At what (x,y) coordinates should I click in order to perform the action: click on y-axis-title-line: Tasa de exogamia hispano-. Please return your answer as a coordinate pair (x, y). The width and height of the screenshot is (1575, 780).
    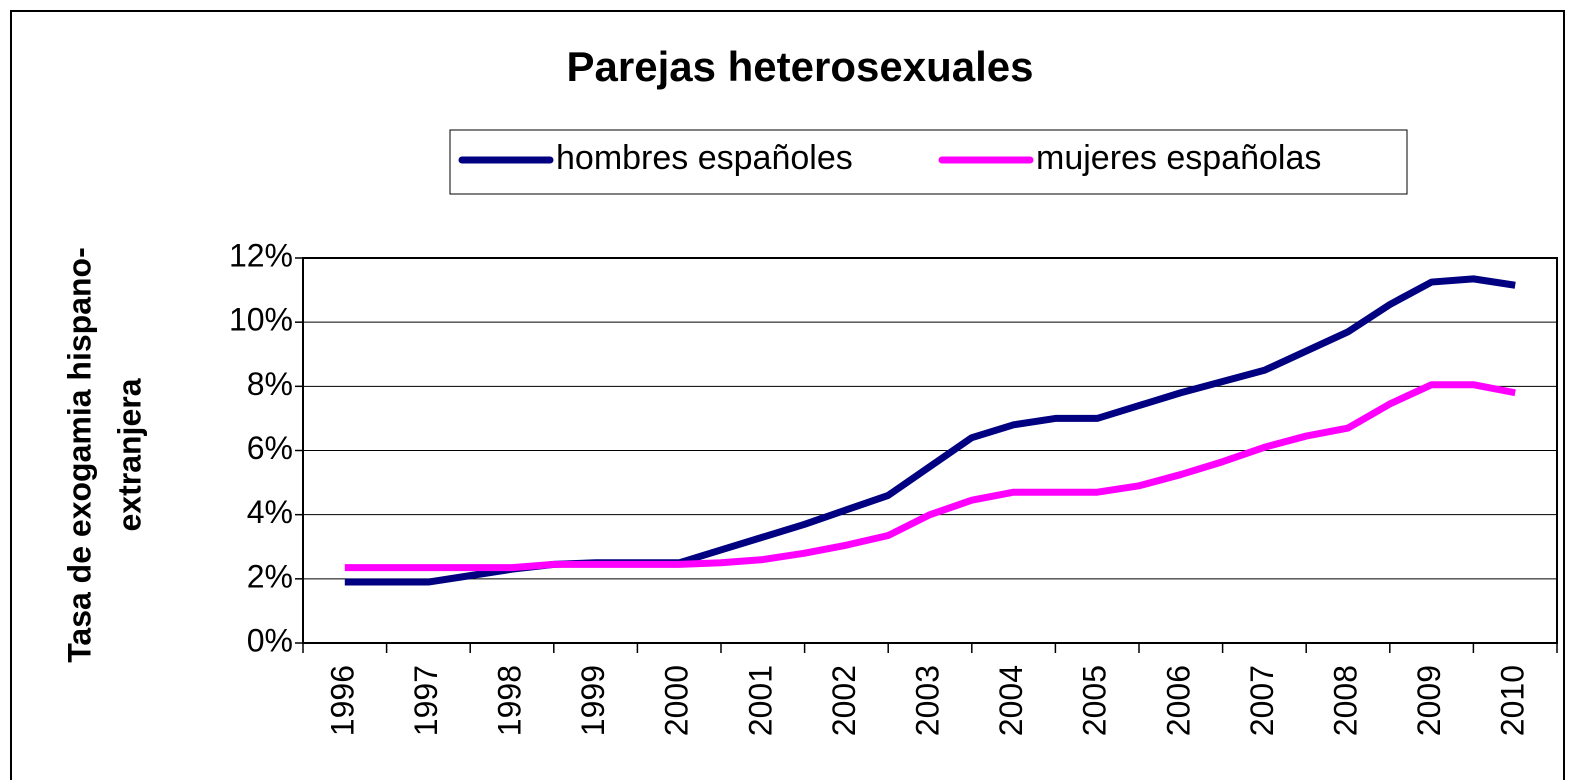
    Looking at the image, I should click on (79, 455).